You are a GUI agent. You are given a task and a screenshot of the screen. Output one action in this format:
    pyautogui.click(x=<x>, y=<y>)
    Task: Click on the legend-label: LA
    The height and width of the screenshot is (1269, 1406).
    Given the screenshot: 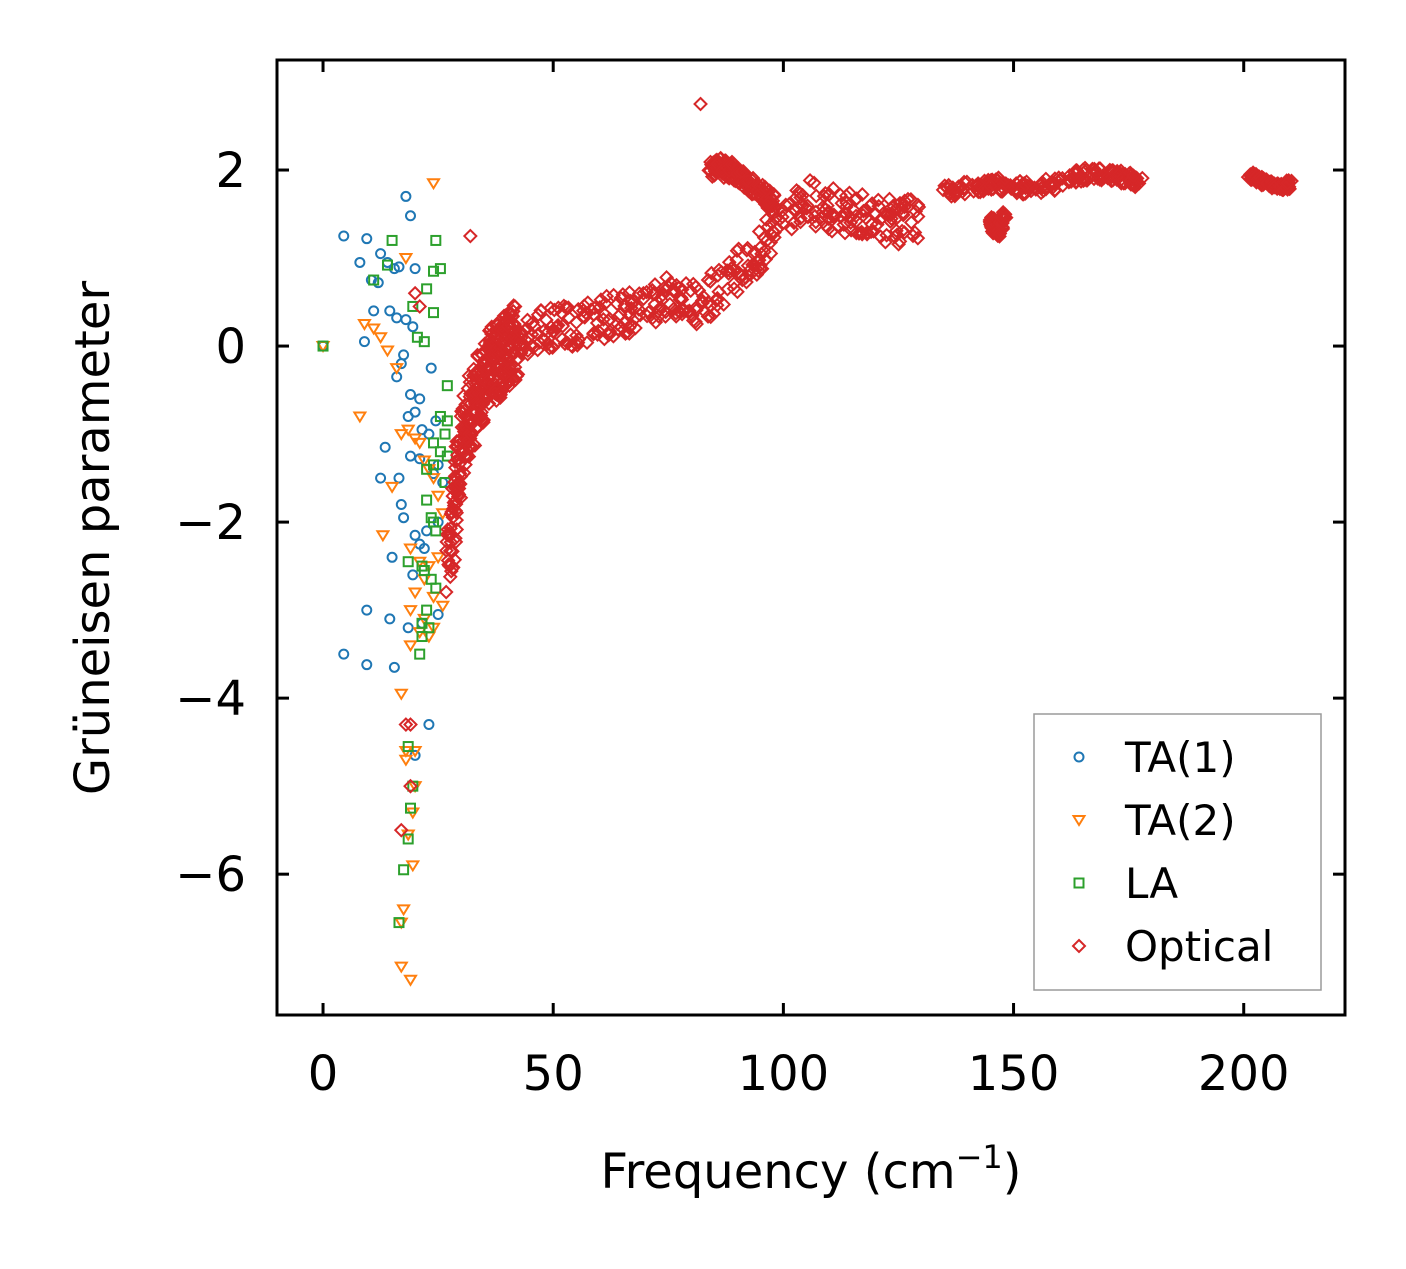 What is the action you would take?
    pyautogui.click(x=1151, y=883)
    